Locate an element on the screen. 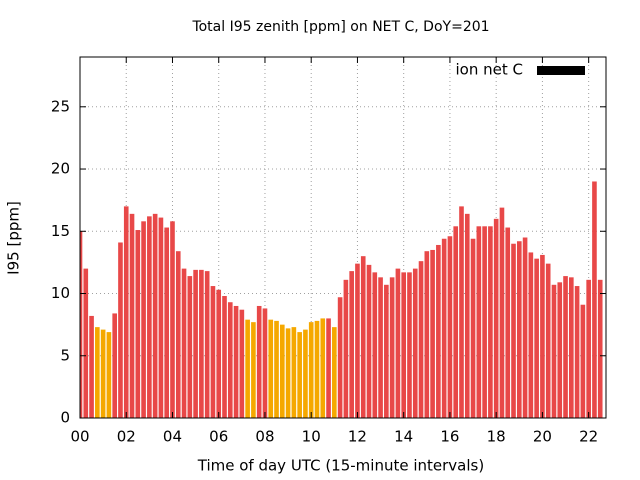 The height and width of the screenshot is (480, 640). x-tick-label: 18 is located at coordinates (496, 437).